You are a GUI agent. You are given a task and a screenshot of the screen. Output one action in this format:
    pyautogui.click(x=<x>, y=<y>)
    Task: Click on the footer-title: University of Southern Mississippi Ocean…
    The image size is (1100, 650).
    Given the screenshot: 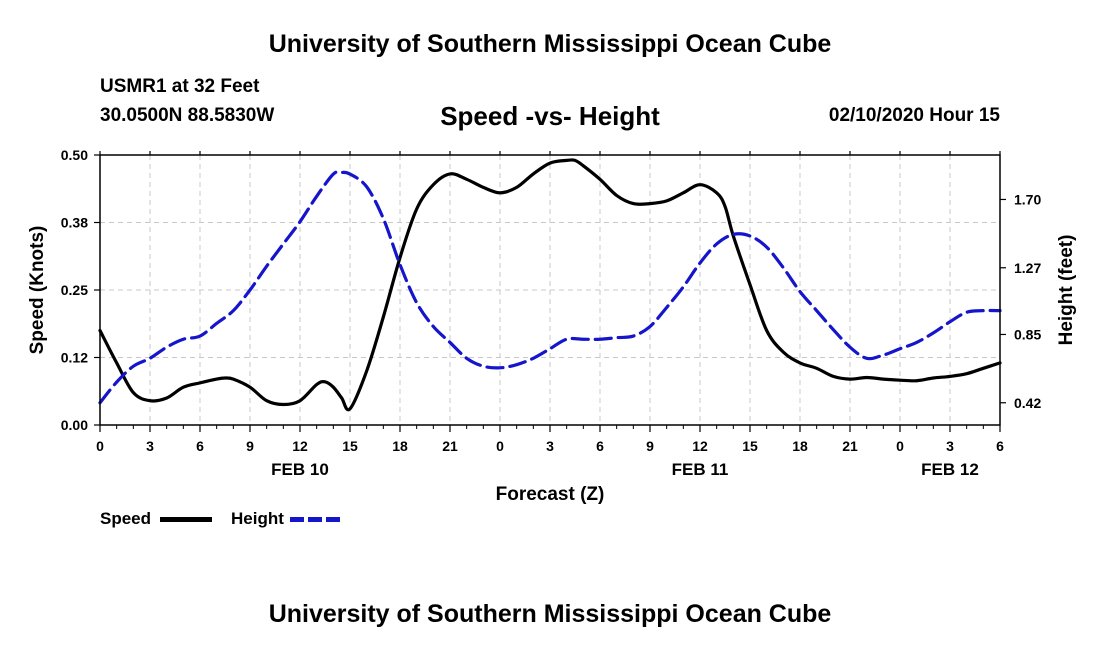 What is the action you would take?
    pyautogui.click(x=550, y=614)
    